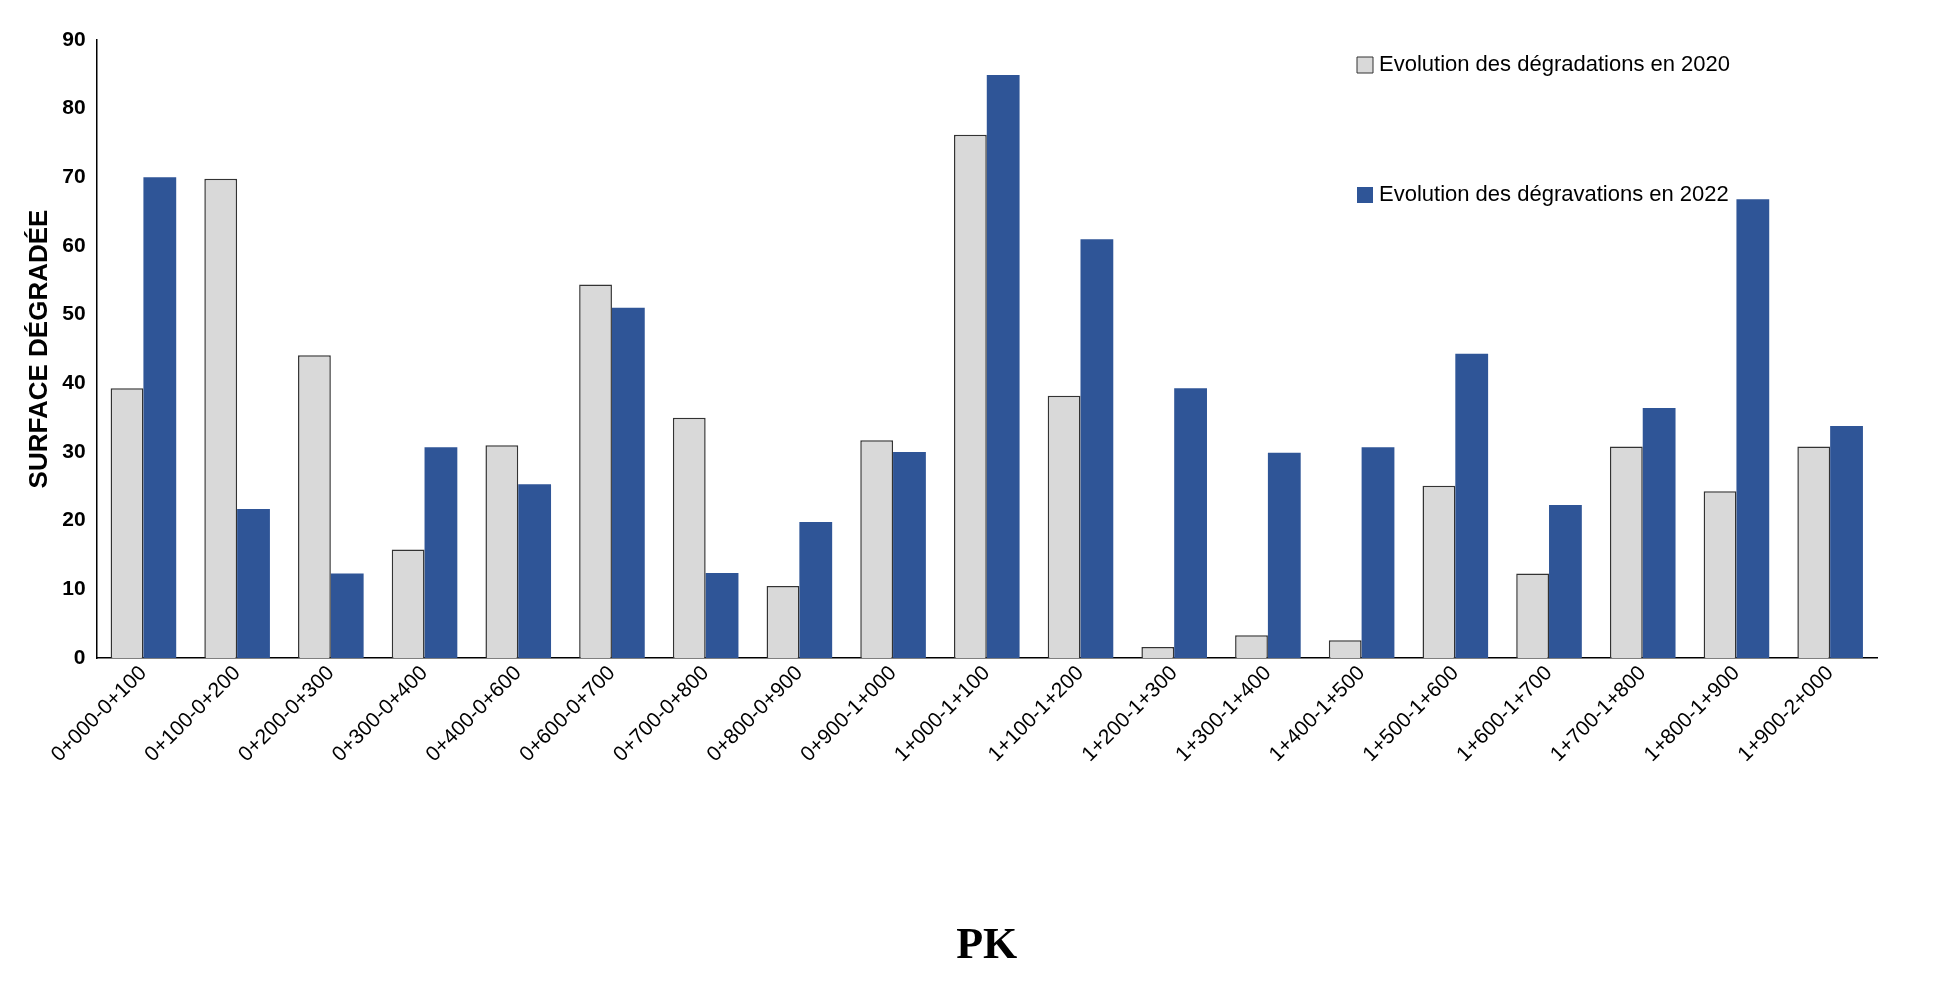  I want to click on x-axis-title: PK, so click(987, 943).